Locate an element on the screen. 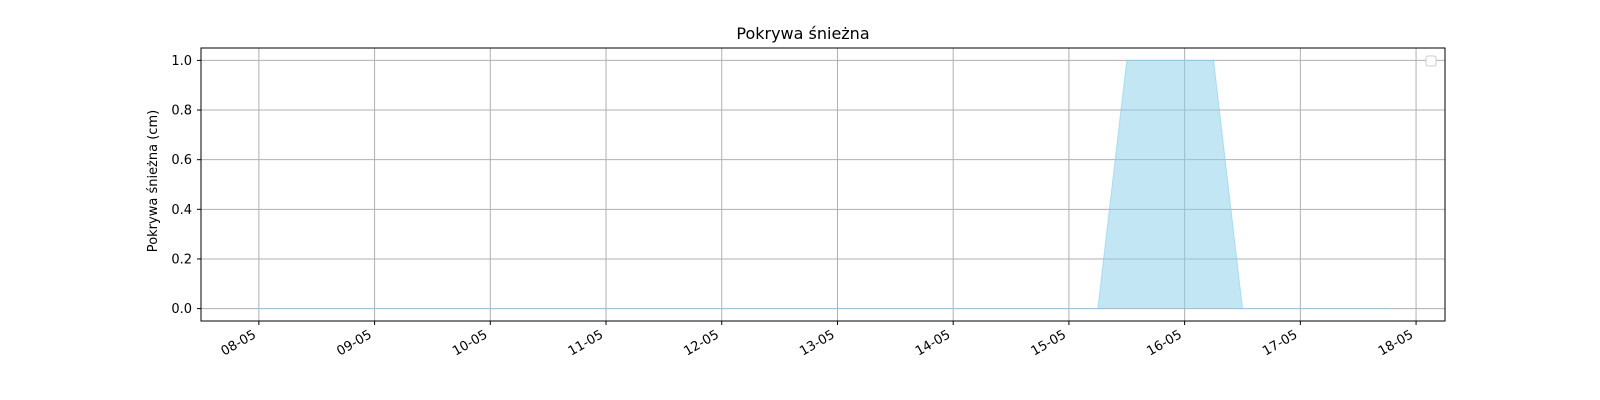 The height and width of the screenshot is (400, 1600). y-tick-label: 1.0 is located at coordinates (181, 61).